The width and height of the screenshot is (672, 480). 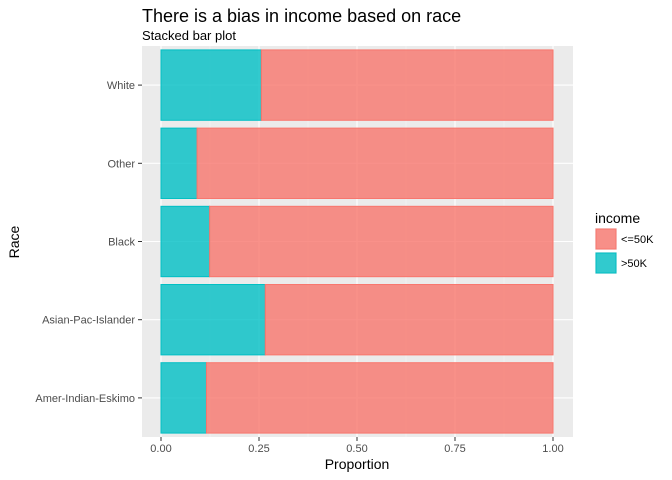 What do you see at coordinates (121, 243) in the screenshot?
I see `y-tick-label: Black` at bounding box center [121, 243].